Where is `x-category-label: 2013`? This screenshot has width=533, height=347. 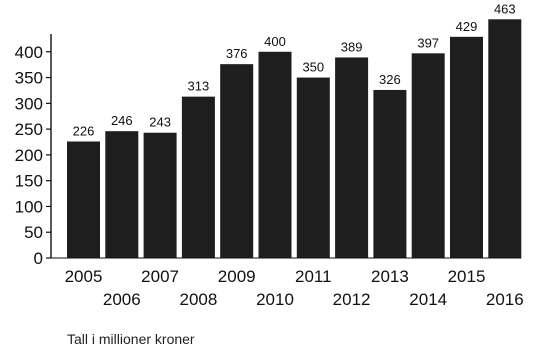 x-category-label: 2013 is located at coordinates (390, 276).